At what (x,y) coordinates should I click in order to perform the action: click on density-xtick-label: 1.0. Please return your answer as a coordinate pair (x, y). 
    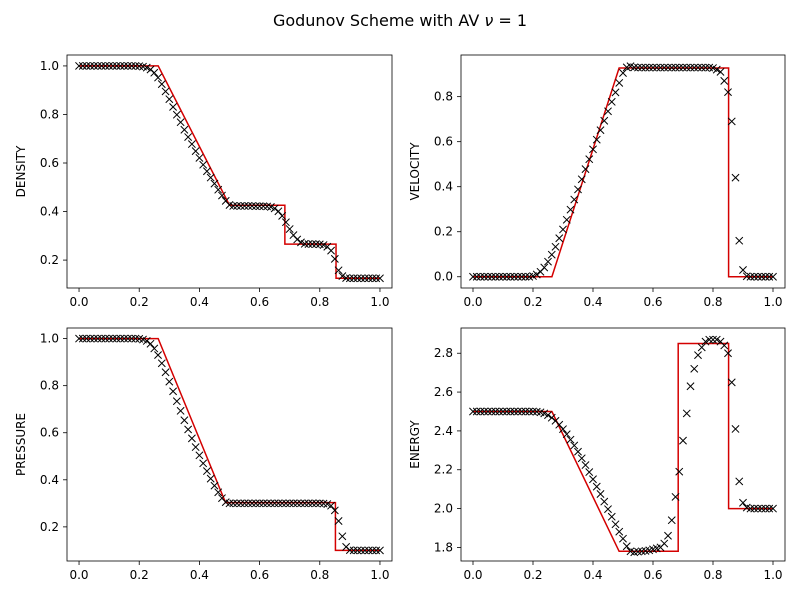
    Looking at the image, I should click on (379, 302).